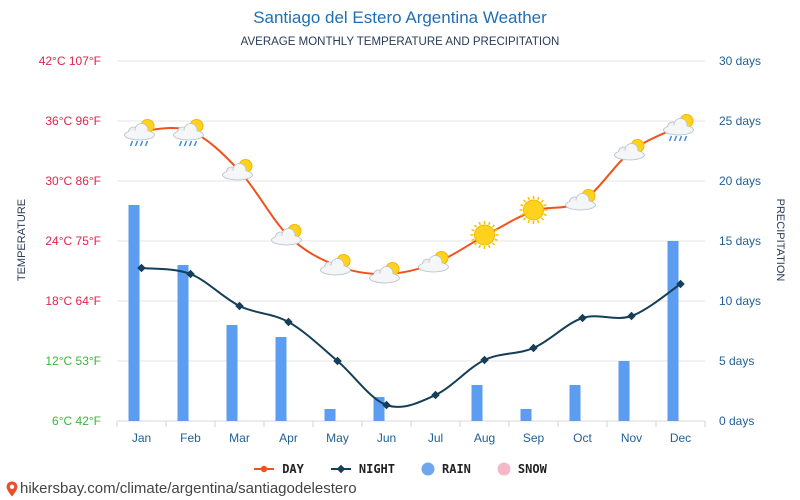 The width and height of the screenshot is (800, 500). I want to click on temperature-tick-label: 36°C 96°F, so click(73, 121).